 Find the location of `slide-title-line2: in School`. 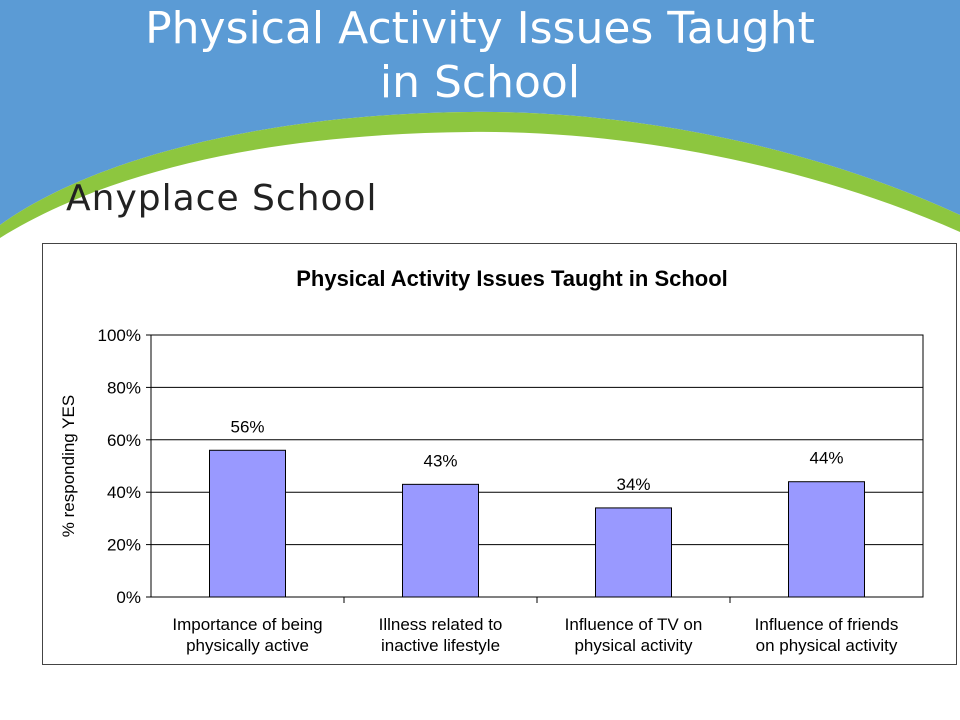

slide-title-line2: in School is located at coordinates (480, 82).